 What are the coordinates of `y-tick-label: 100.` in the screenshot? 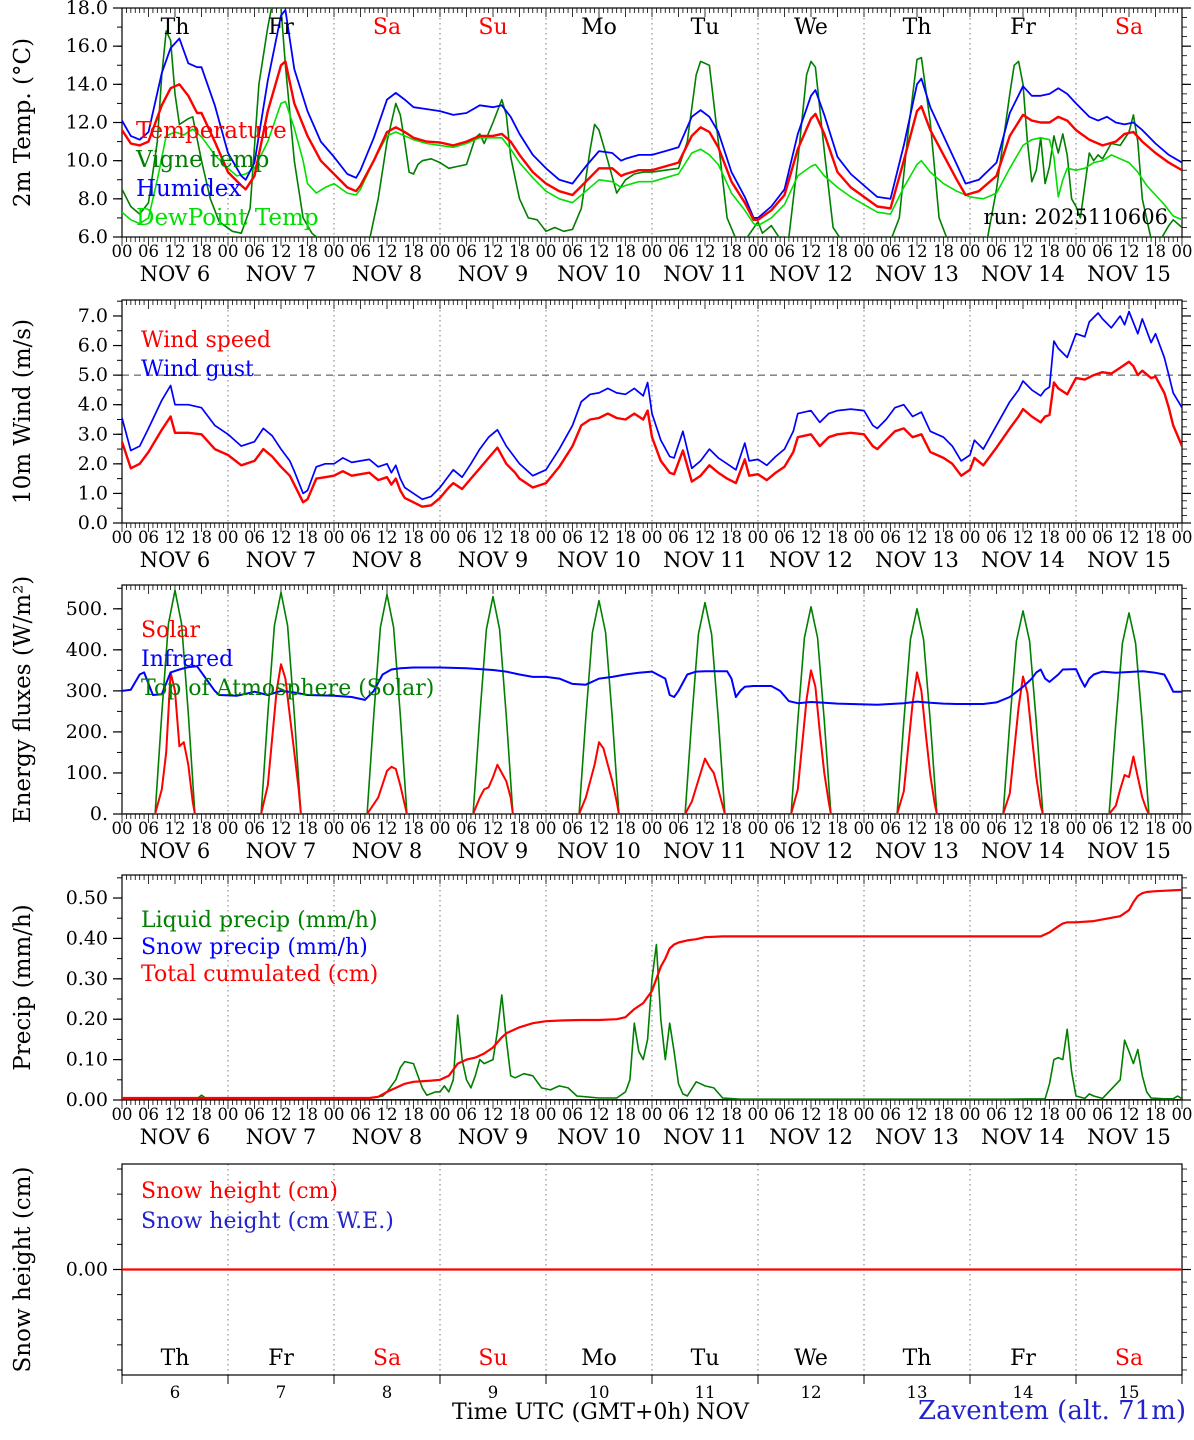 It's located at (87, 773).